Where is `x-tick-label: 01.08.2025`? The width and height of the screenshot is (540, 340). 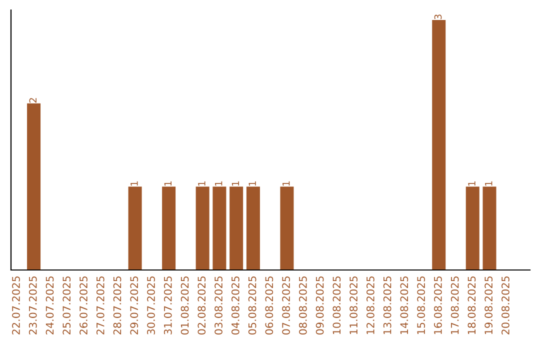
x-tick-label: 01.08.2025 is located at coordinates (184, 305).